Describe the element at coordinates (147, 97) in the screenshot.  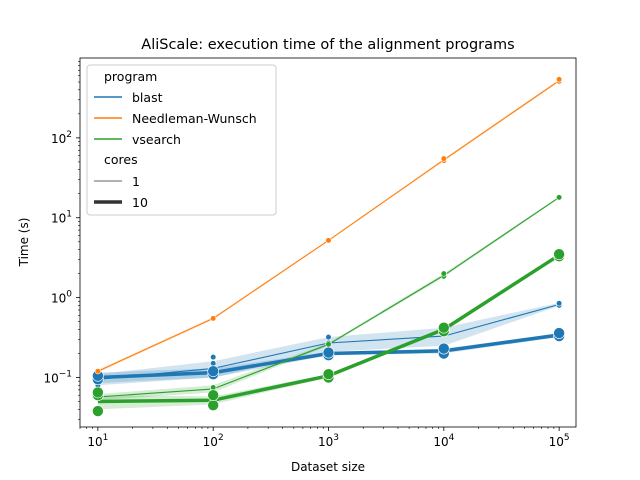
I see `legend-label-blast: blast` at that location.